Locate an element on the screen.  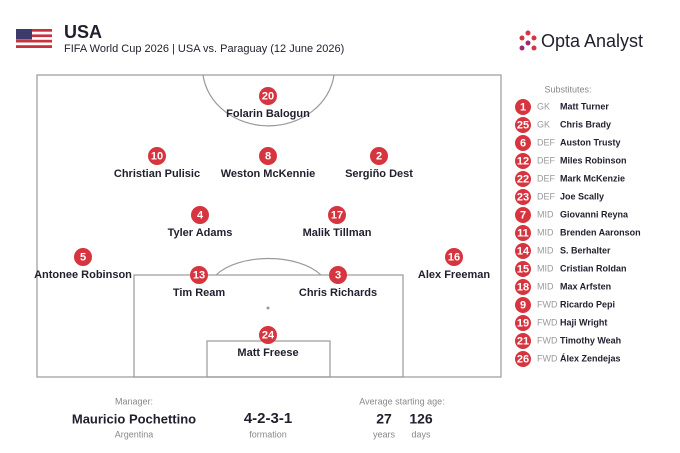
sub-name: Cristian Roldan is located at coordinates (593, 268).